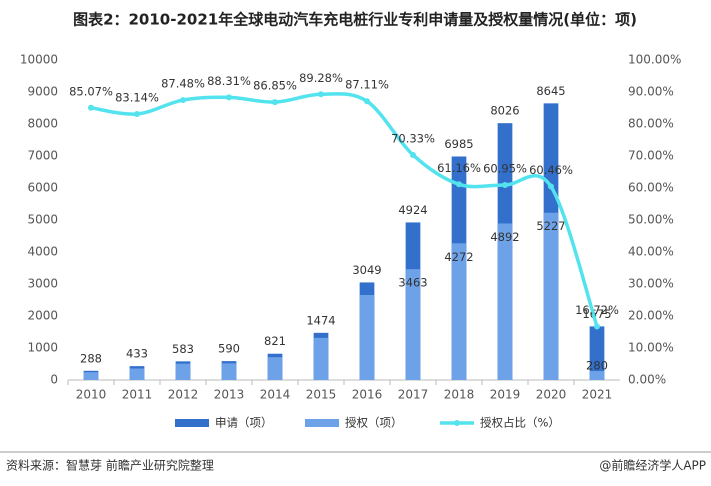 The height and width of the screenshot is (486, 711). Describe the element at coordinates (229, 349) in the screenshot. I see `value-label: 590` at that location.